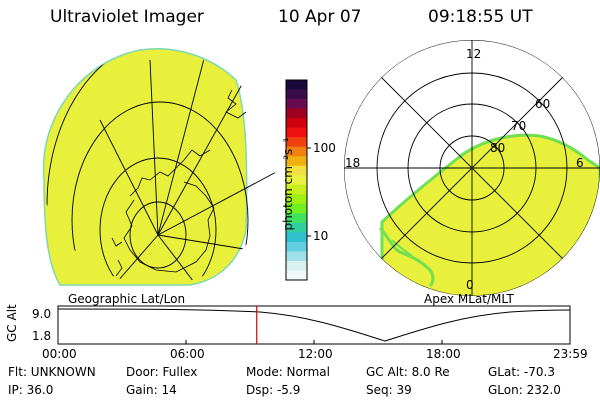 This screenshot has height=400, width=600. What do you see at coordinates (570, 354) in the screenshot?
I see `timeline-xtick-2359: 23:59` at bounding box center [570, 354].